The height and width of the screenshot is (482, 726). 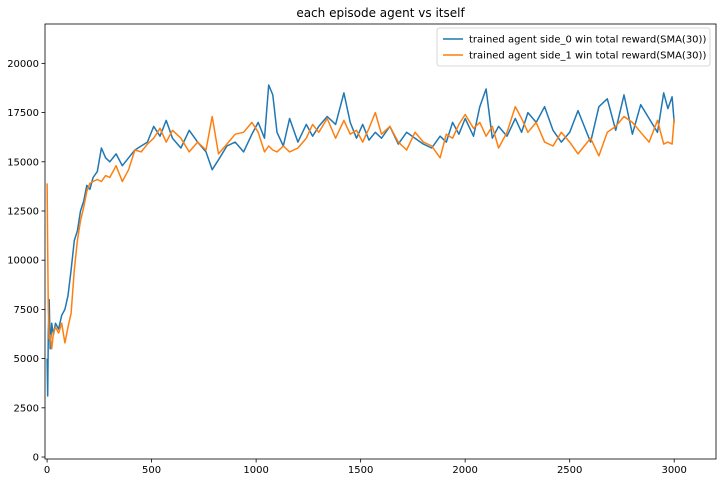 I want to click on x-tick-label: 500, so click(x=151, y=470).